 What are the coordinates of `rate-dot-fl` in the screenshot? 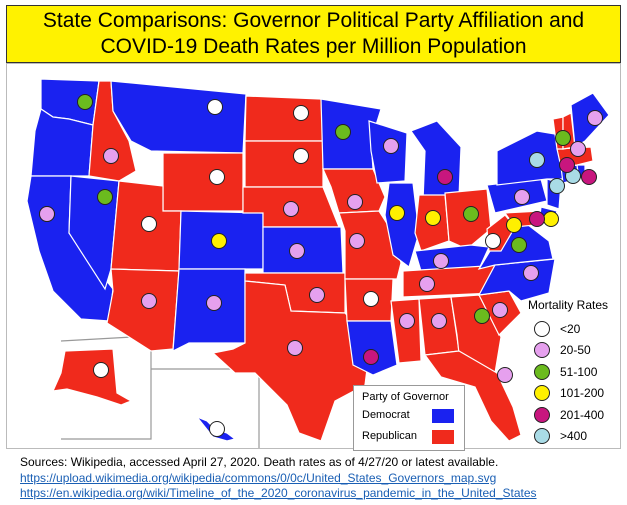 It's located at (505, 375).